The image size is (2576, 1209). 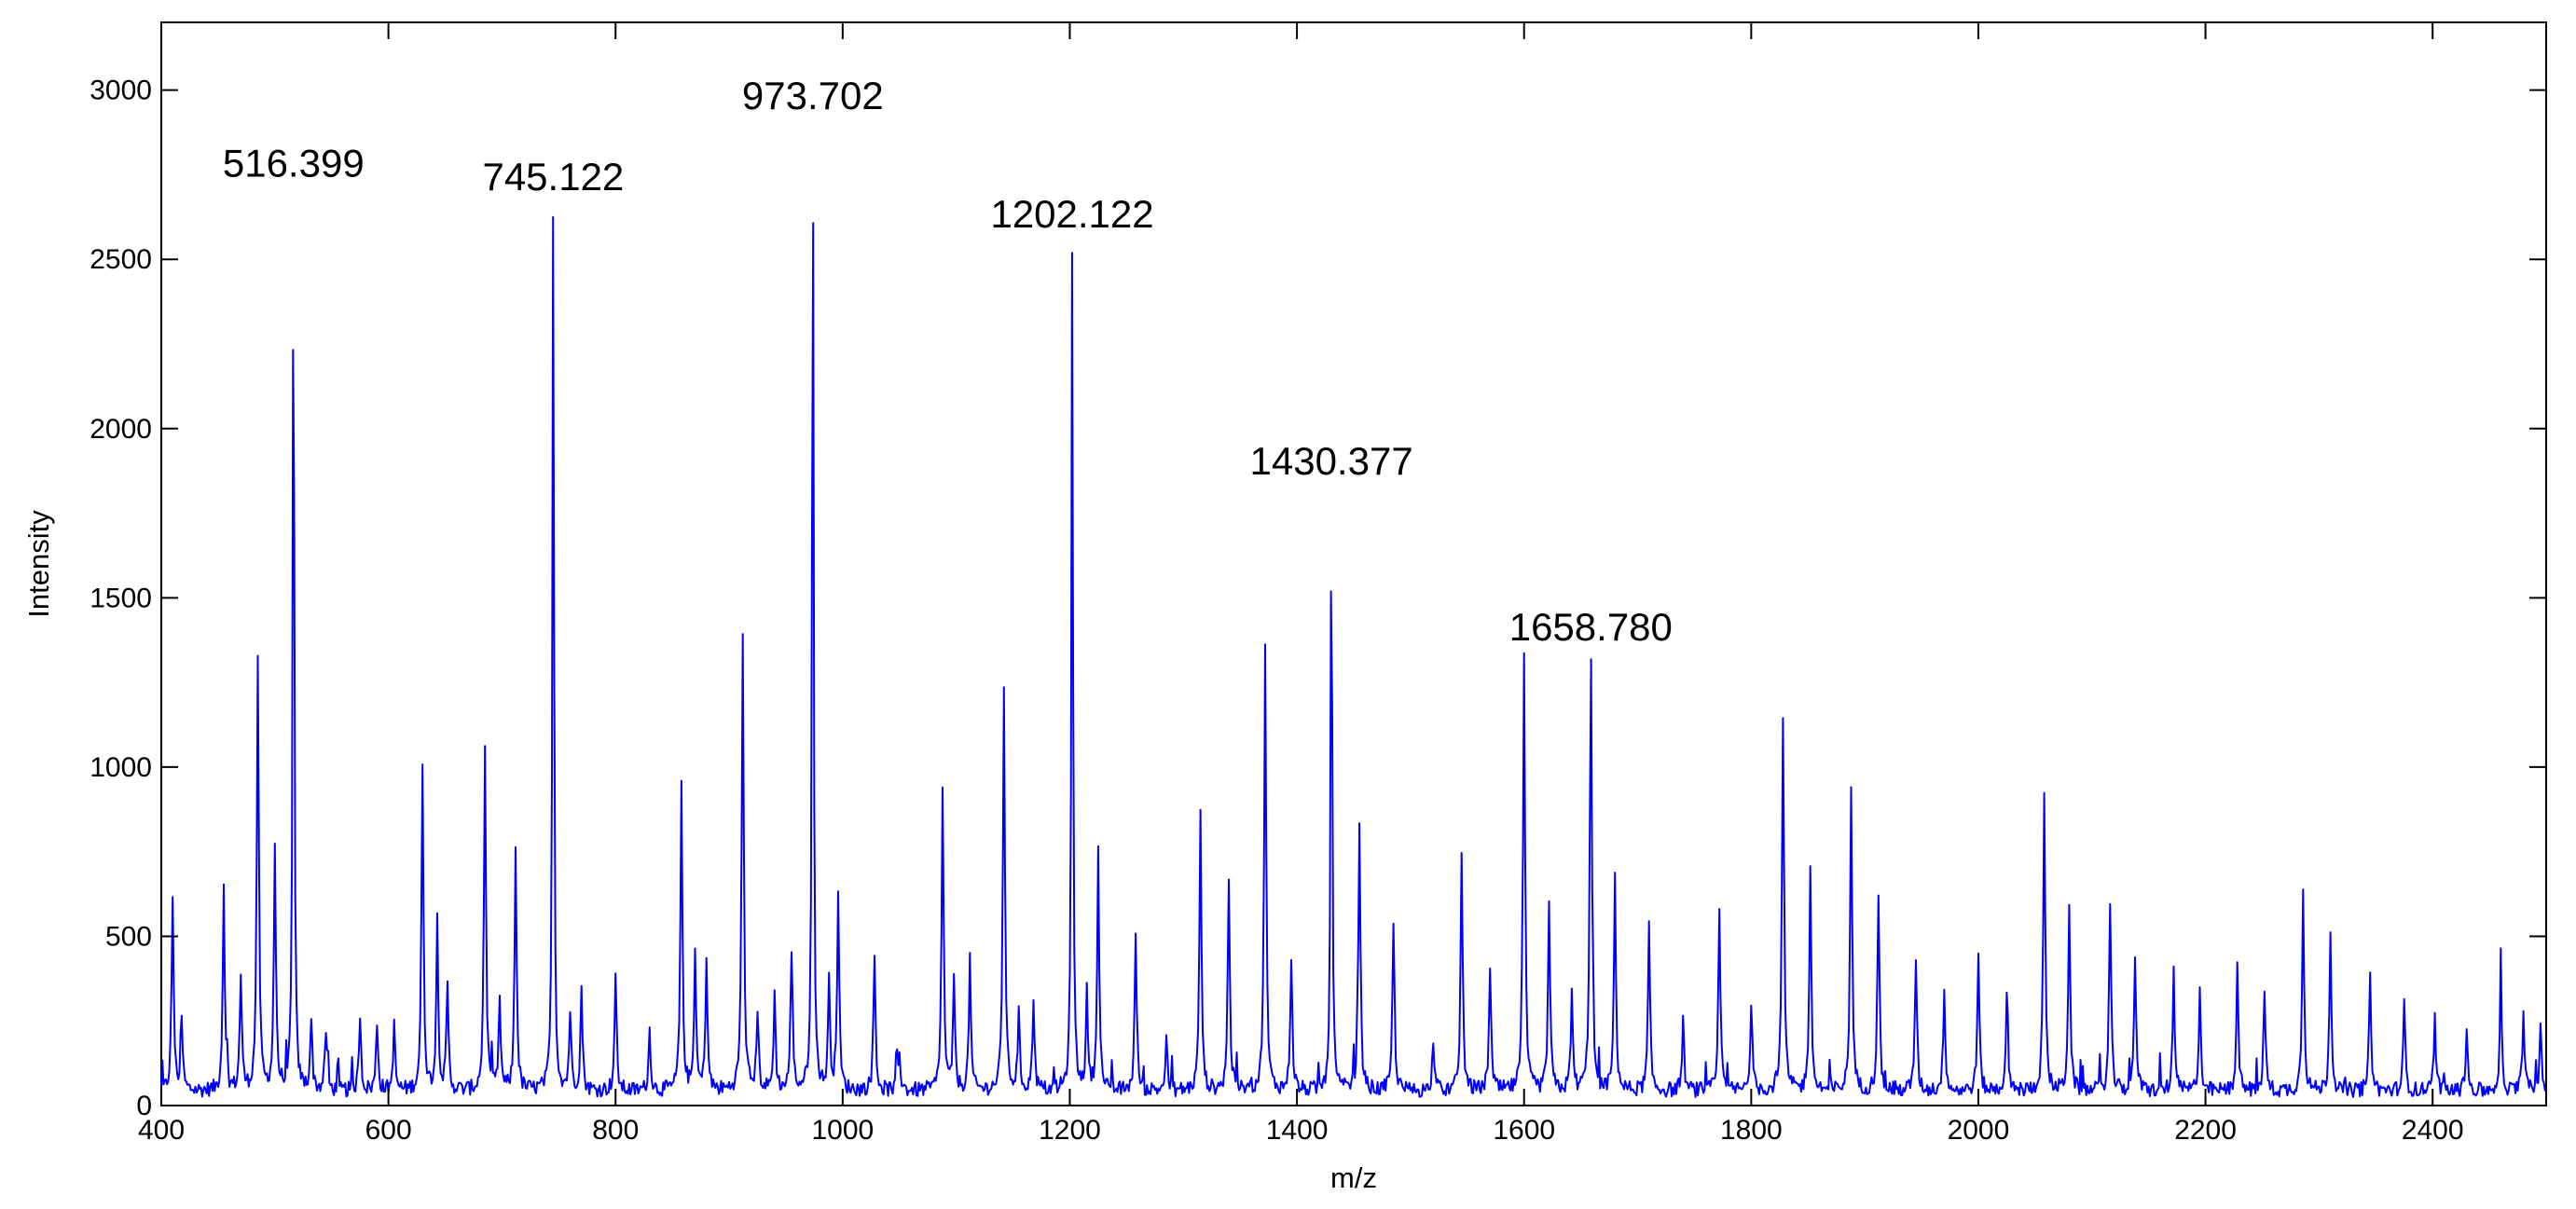 I want to click on x-tick-label: 1000, so click(x=842, y=1130).